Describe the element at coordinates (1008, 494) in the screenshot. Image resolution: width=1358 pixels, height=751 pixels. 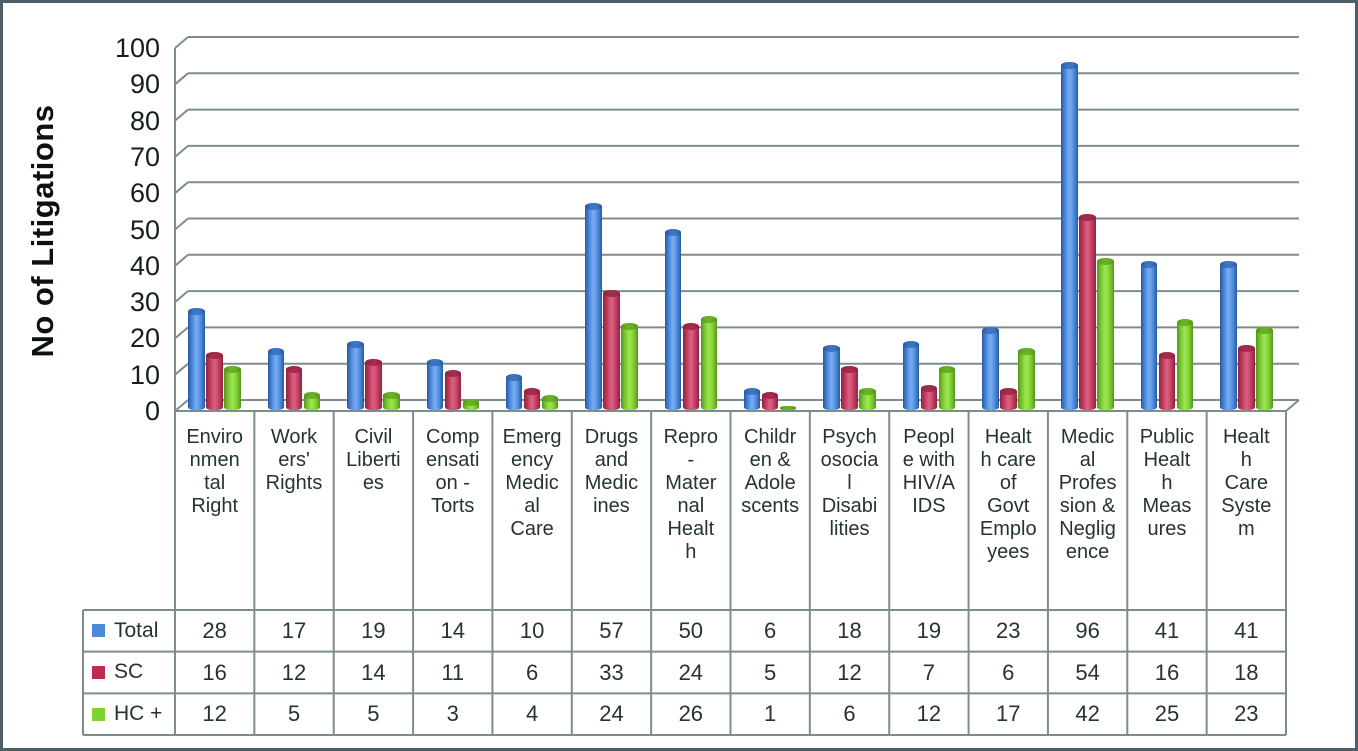
I see `category-label: Healt h care of Govt Emplo yees` at that location.